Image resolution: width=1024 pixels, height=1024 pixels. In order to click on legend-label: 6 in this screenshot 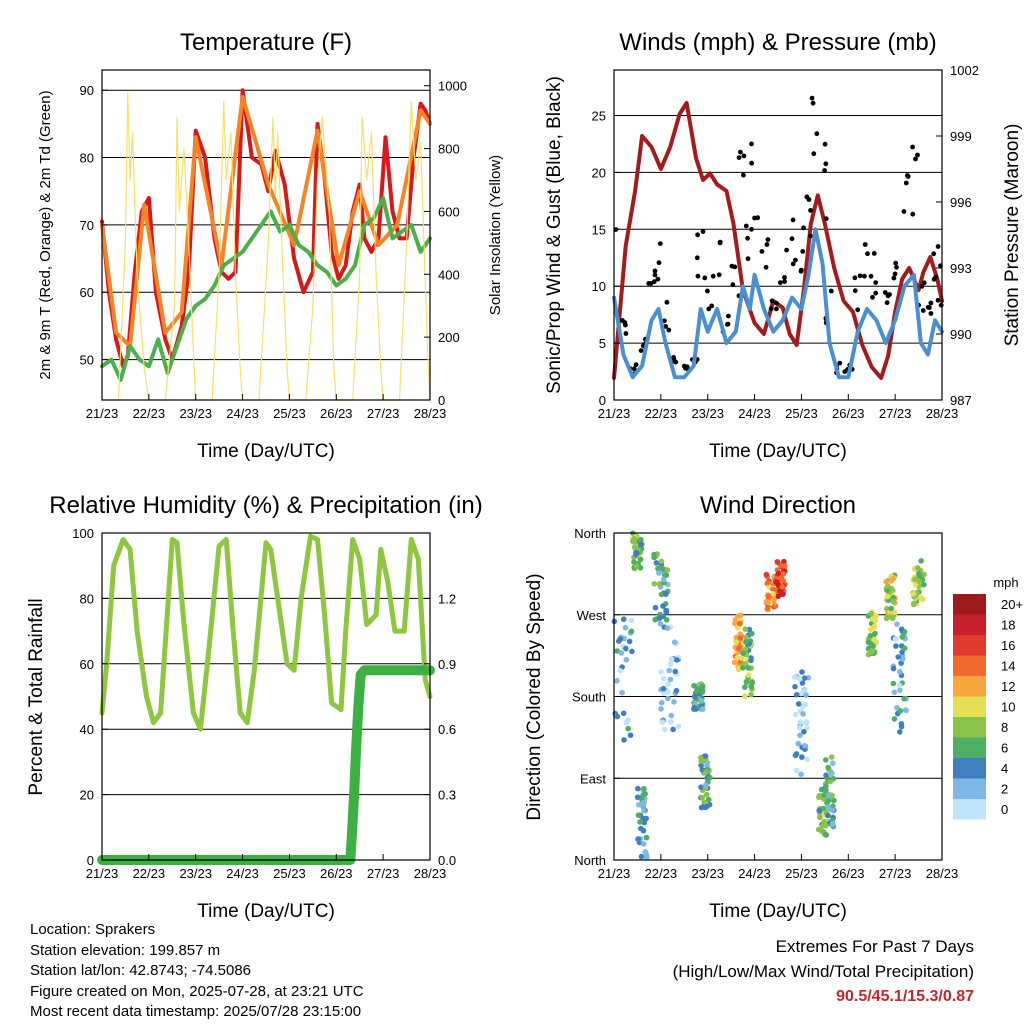, I will do `click(1004, 748)`.